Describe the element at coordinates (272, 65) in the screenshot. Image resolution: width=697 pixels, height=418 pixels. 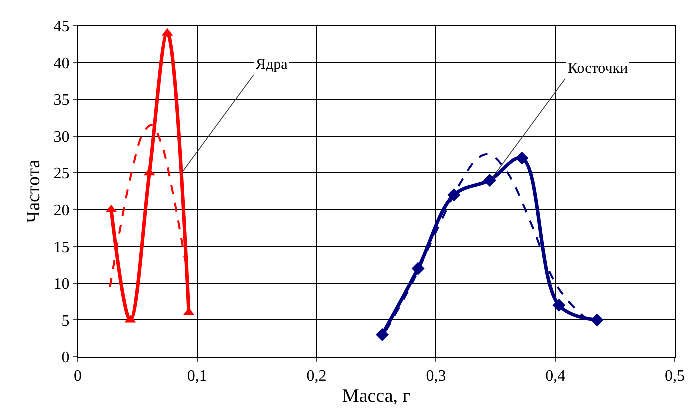
I see `annotation: Ядра` at that location.